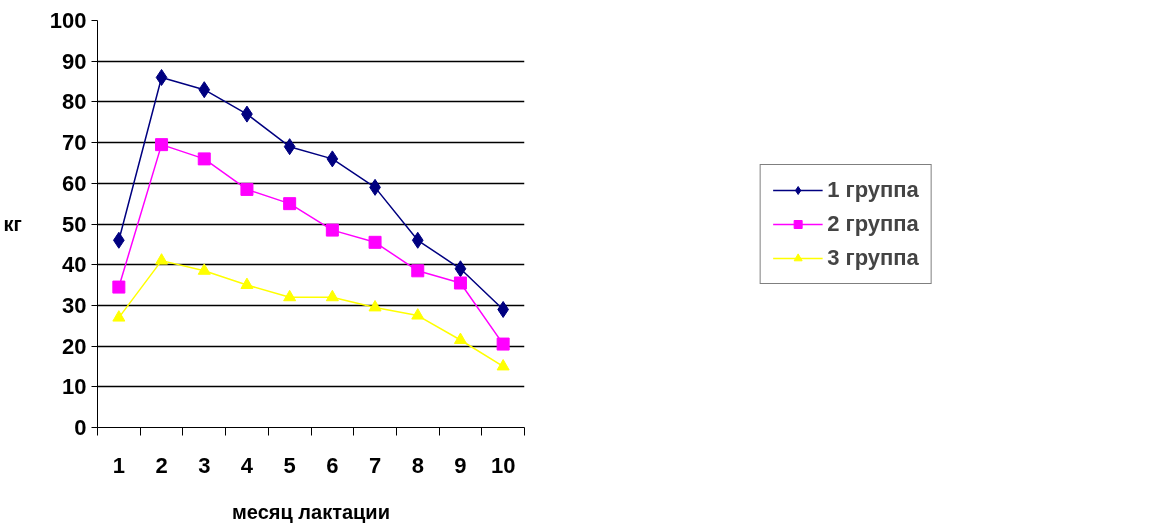 The image size is (1167, 525). Describe the element at coordinates (460, 465) in the screenshot. I see `x-tick-label: 9` at that location.